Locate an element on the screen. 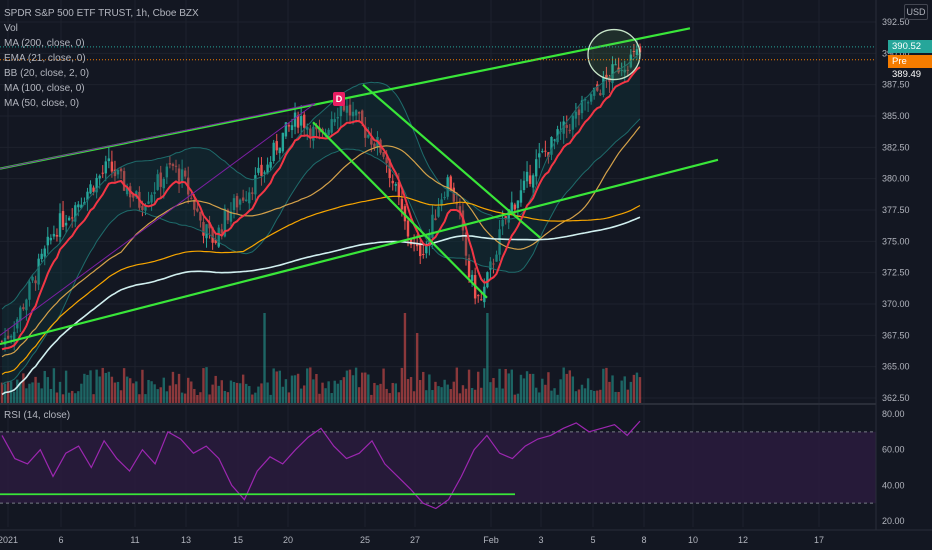  price-tick-label: 385.00 is located at coordinates (896, 116).